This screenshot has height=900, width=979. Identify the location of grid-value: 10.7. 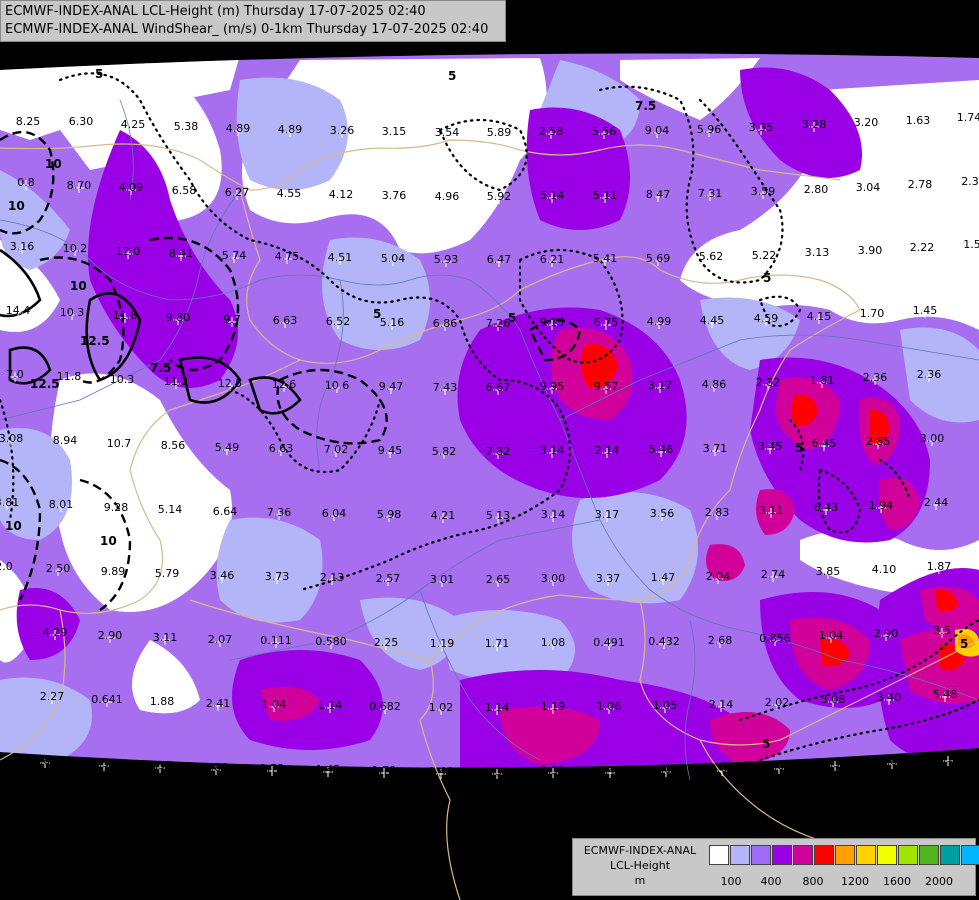
(119, 443).